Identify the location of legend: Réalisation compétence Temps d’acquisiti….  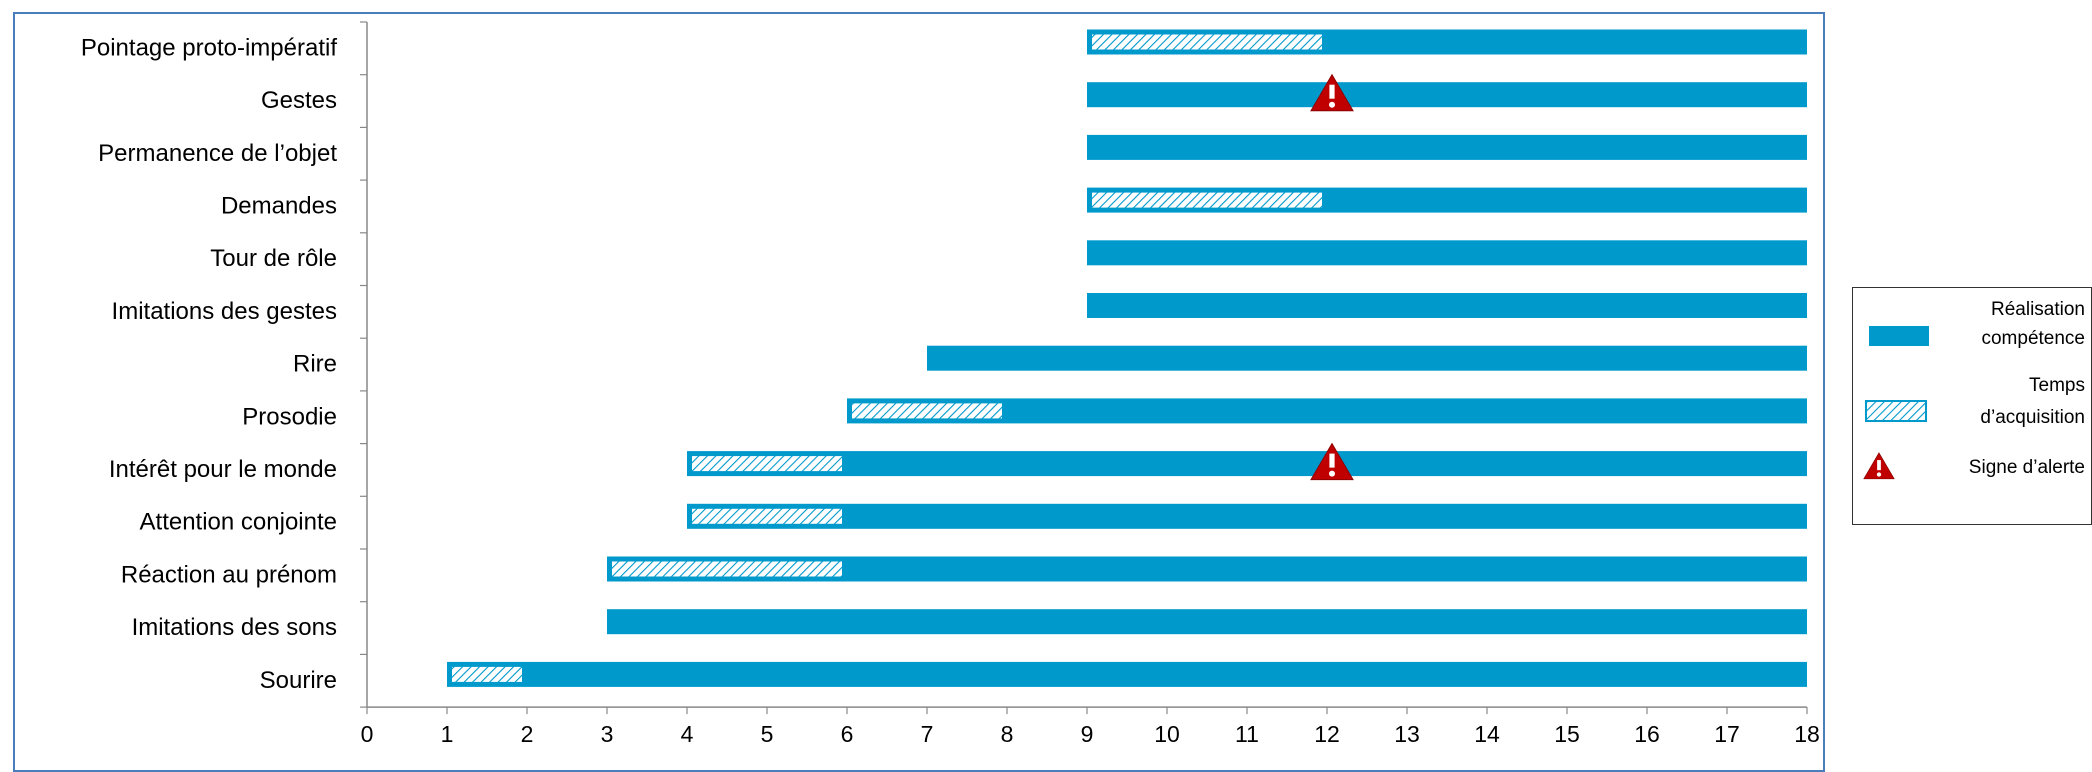
(1972, 406).